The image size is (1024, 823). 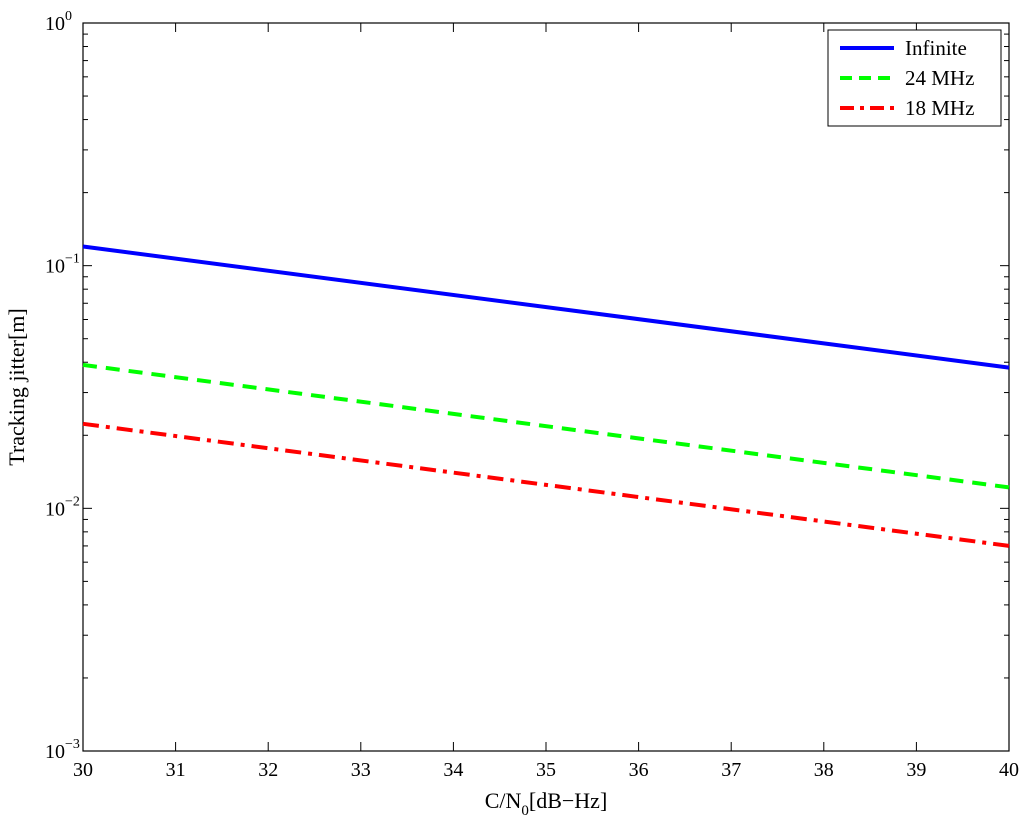 What do you see at coordinates (936, 48) in the screenshot?
I see `legend-label: Infinite` at bounding box center [936, 48].